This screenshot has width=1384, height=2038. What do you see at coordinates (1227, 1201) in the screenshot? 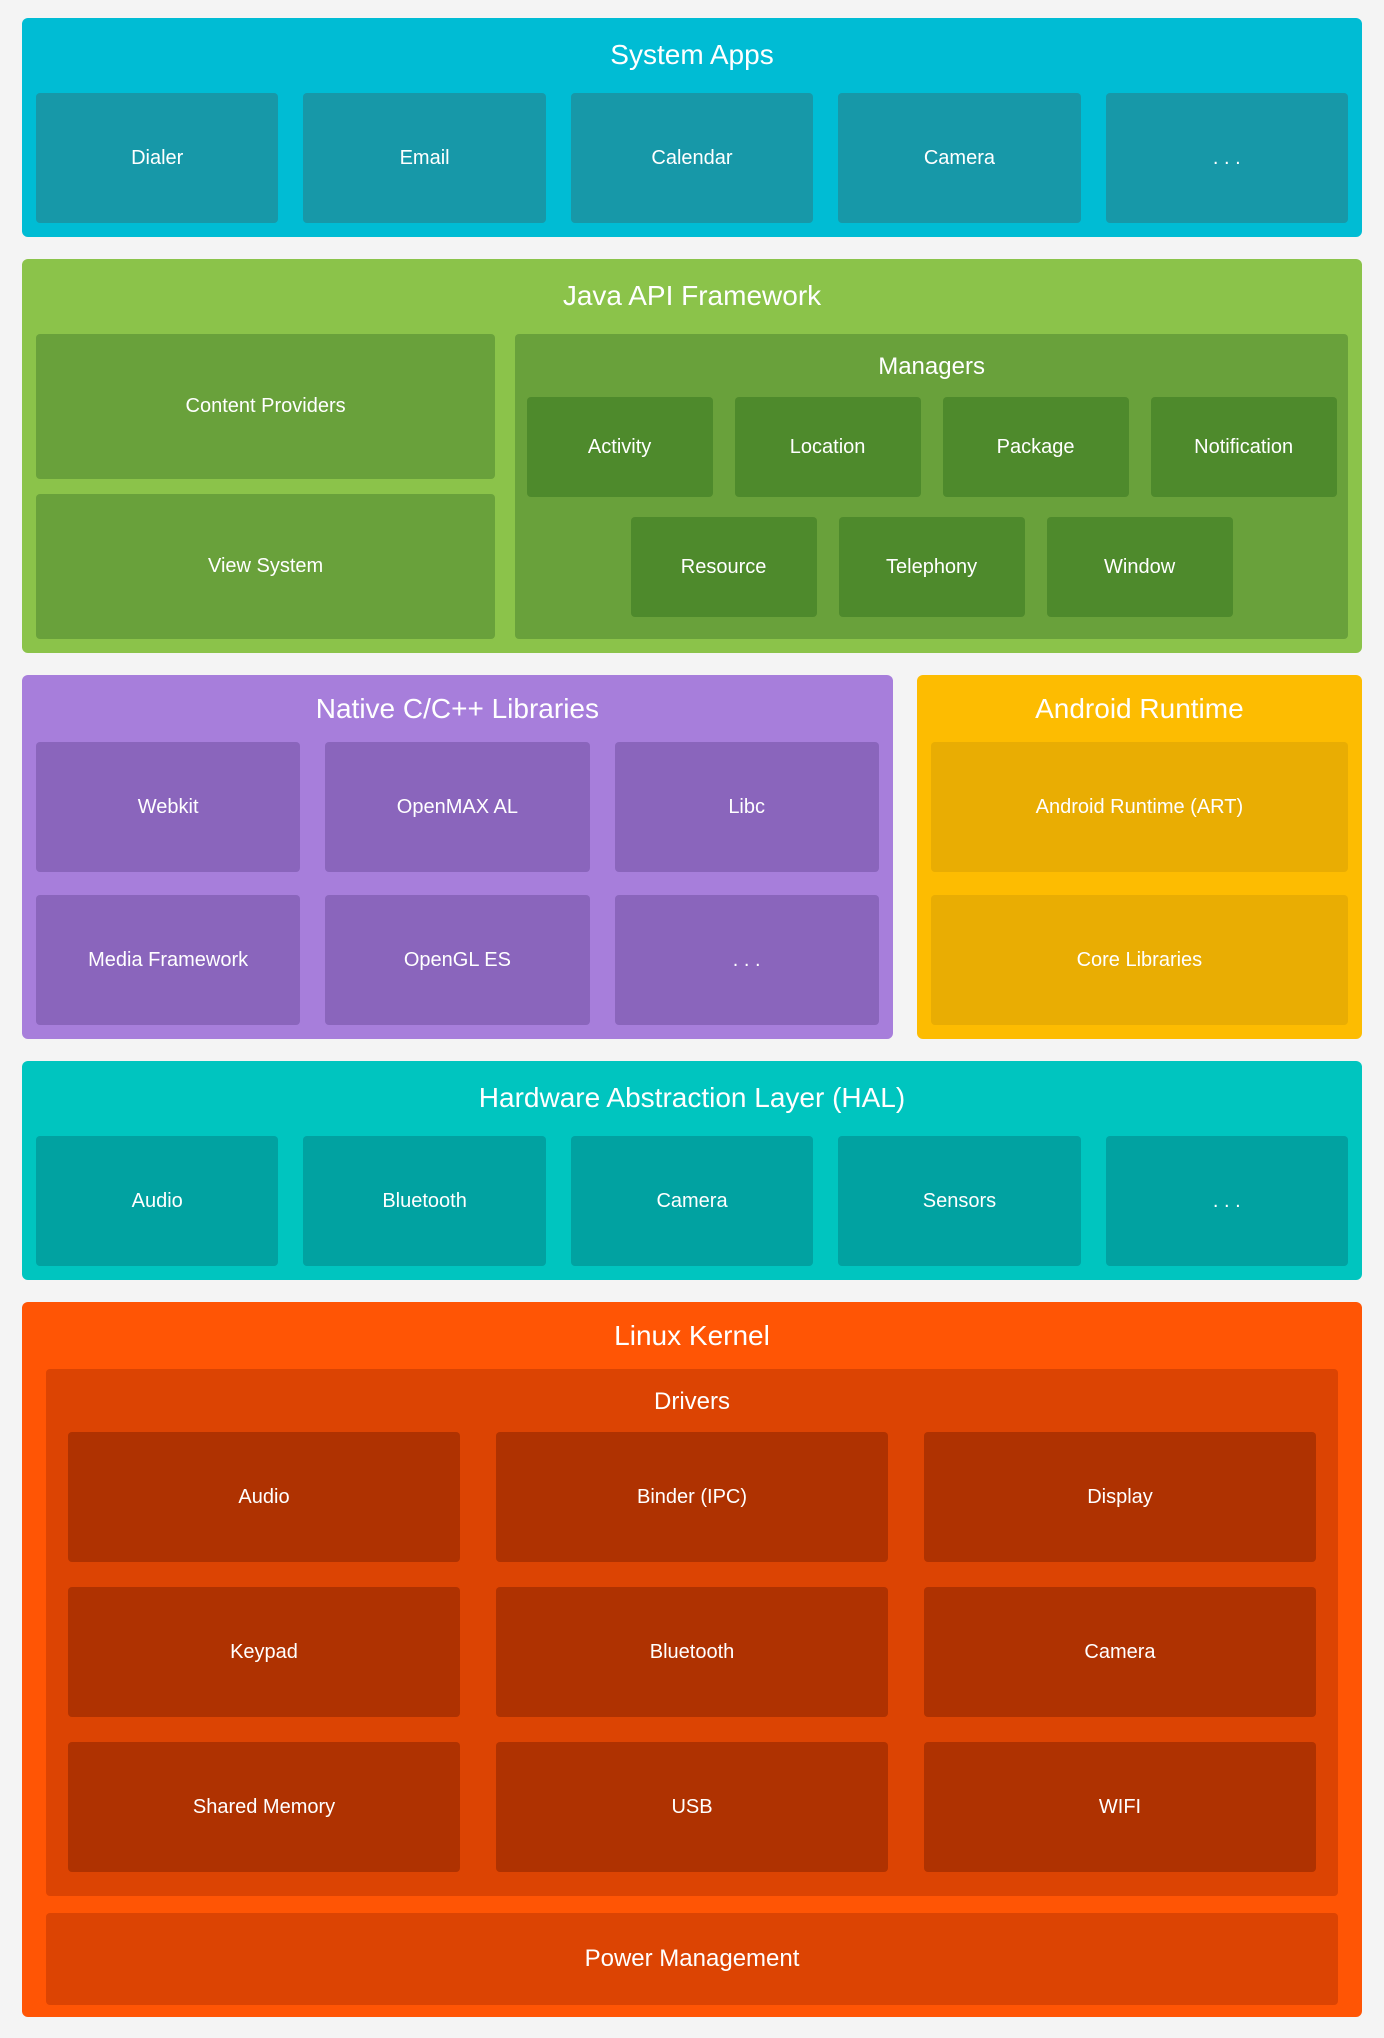
I see `hal-box-ellipsis: . . .` at bounding box center [1227, 1201].